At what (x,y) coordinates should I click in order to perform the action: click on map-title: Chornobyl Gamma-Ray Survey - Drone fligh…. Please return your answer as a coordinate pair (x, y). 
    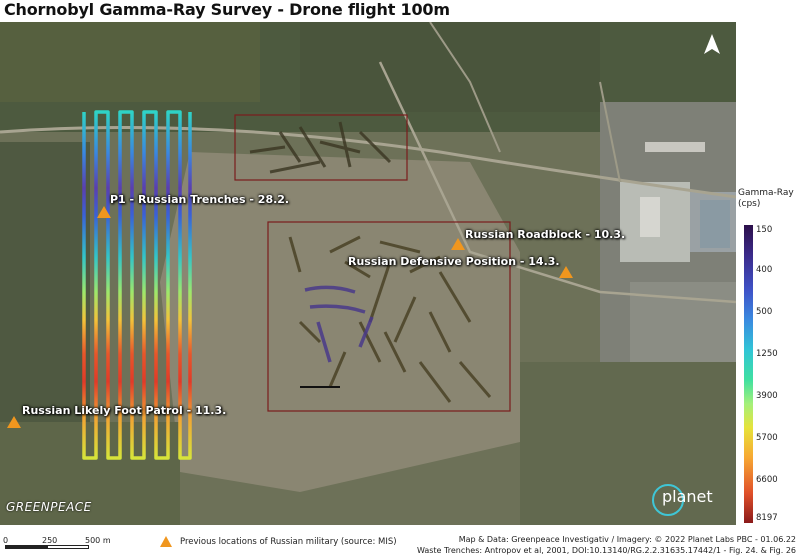
    Looking at the image, I should click on (227, 9).